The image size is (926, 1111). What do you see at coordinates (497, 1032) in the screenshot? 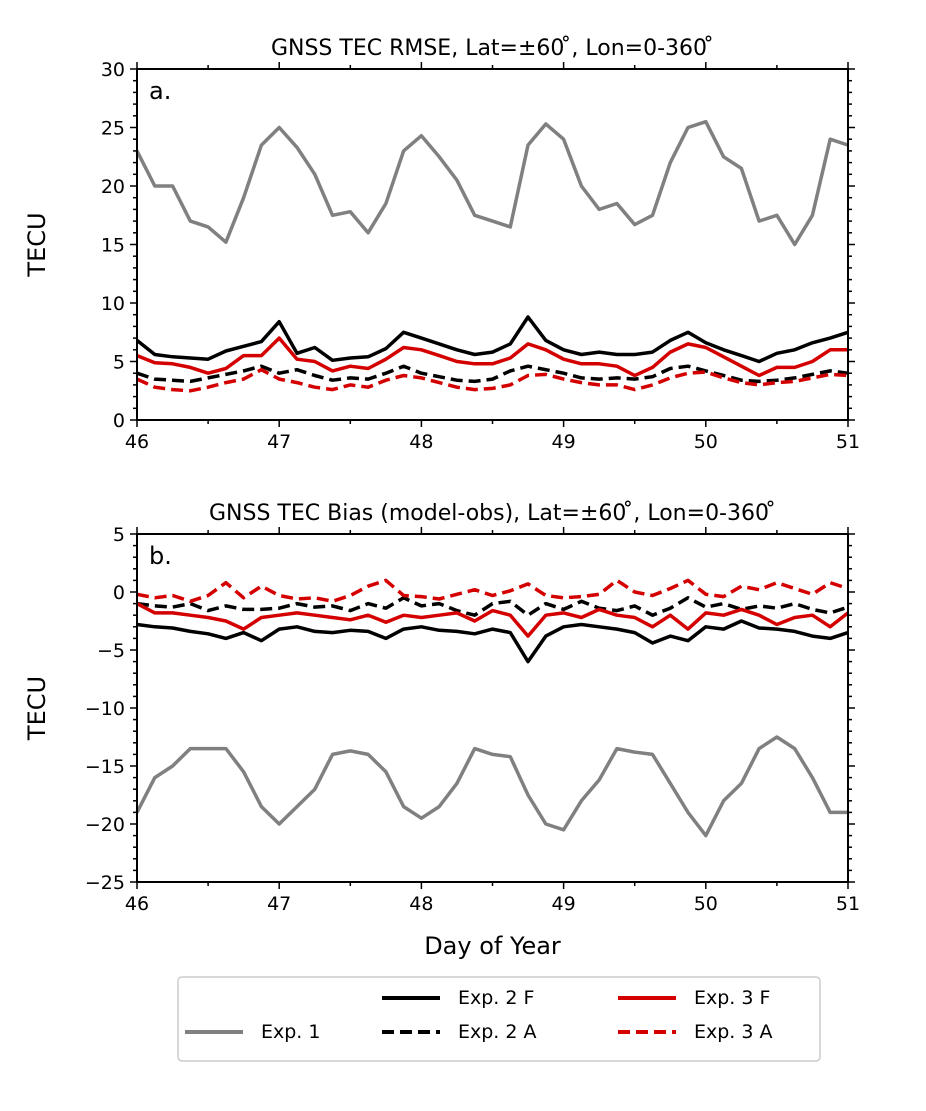
I see `legend-label-exp-2-a: Exp. 2 A` at bounding box center [497, 1032].